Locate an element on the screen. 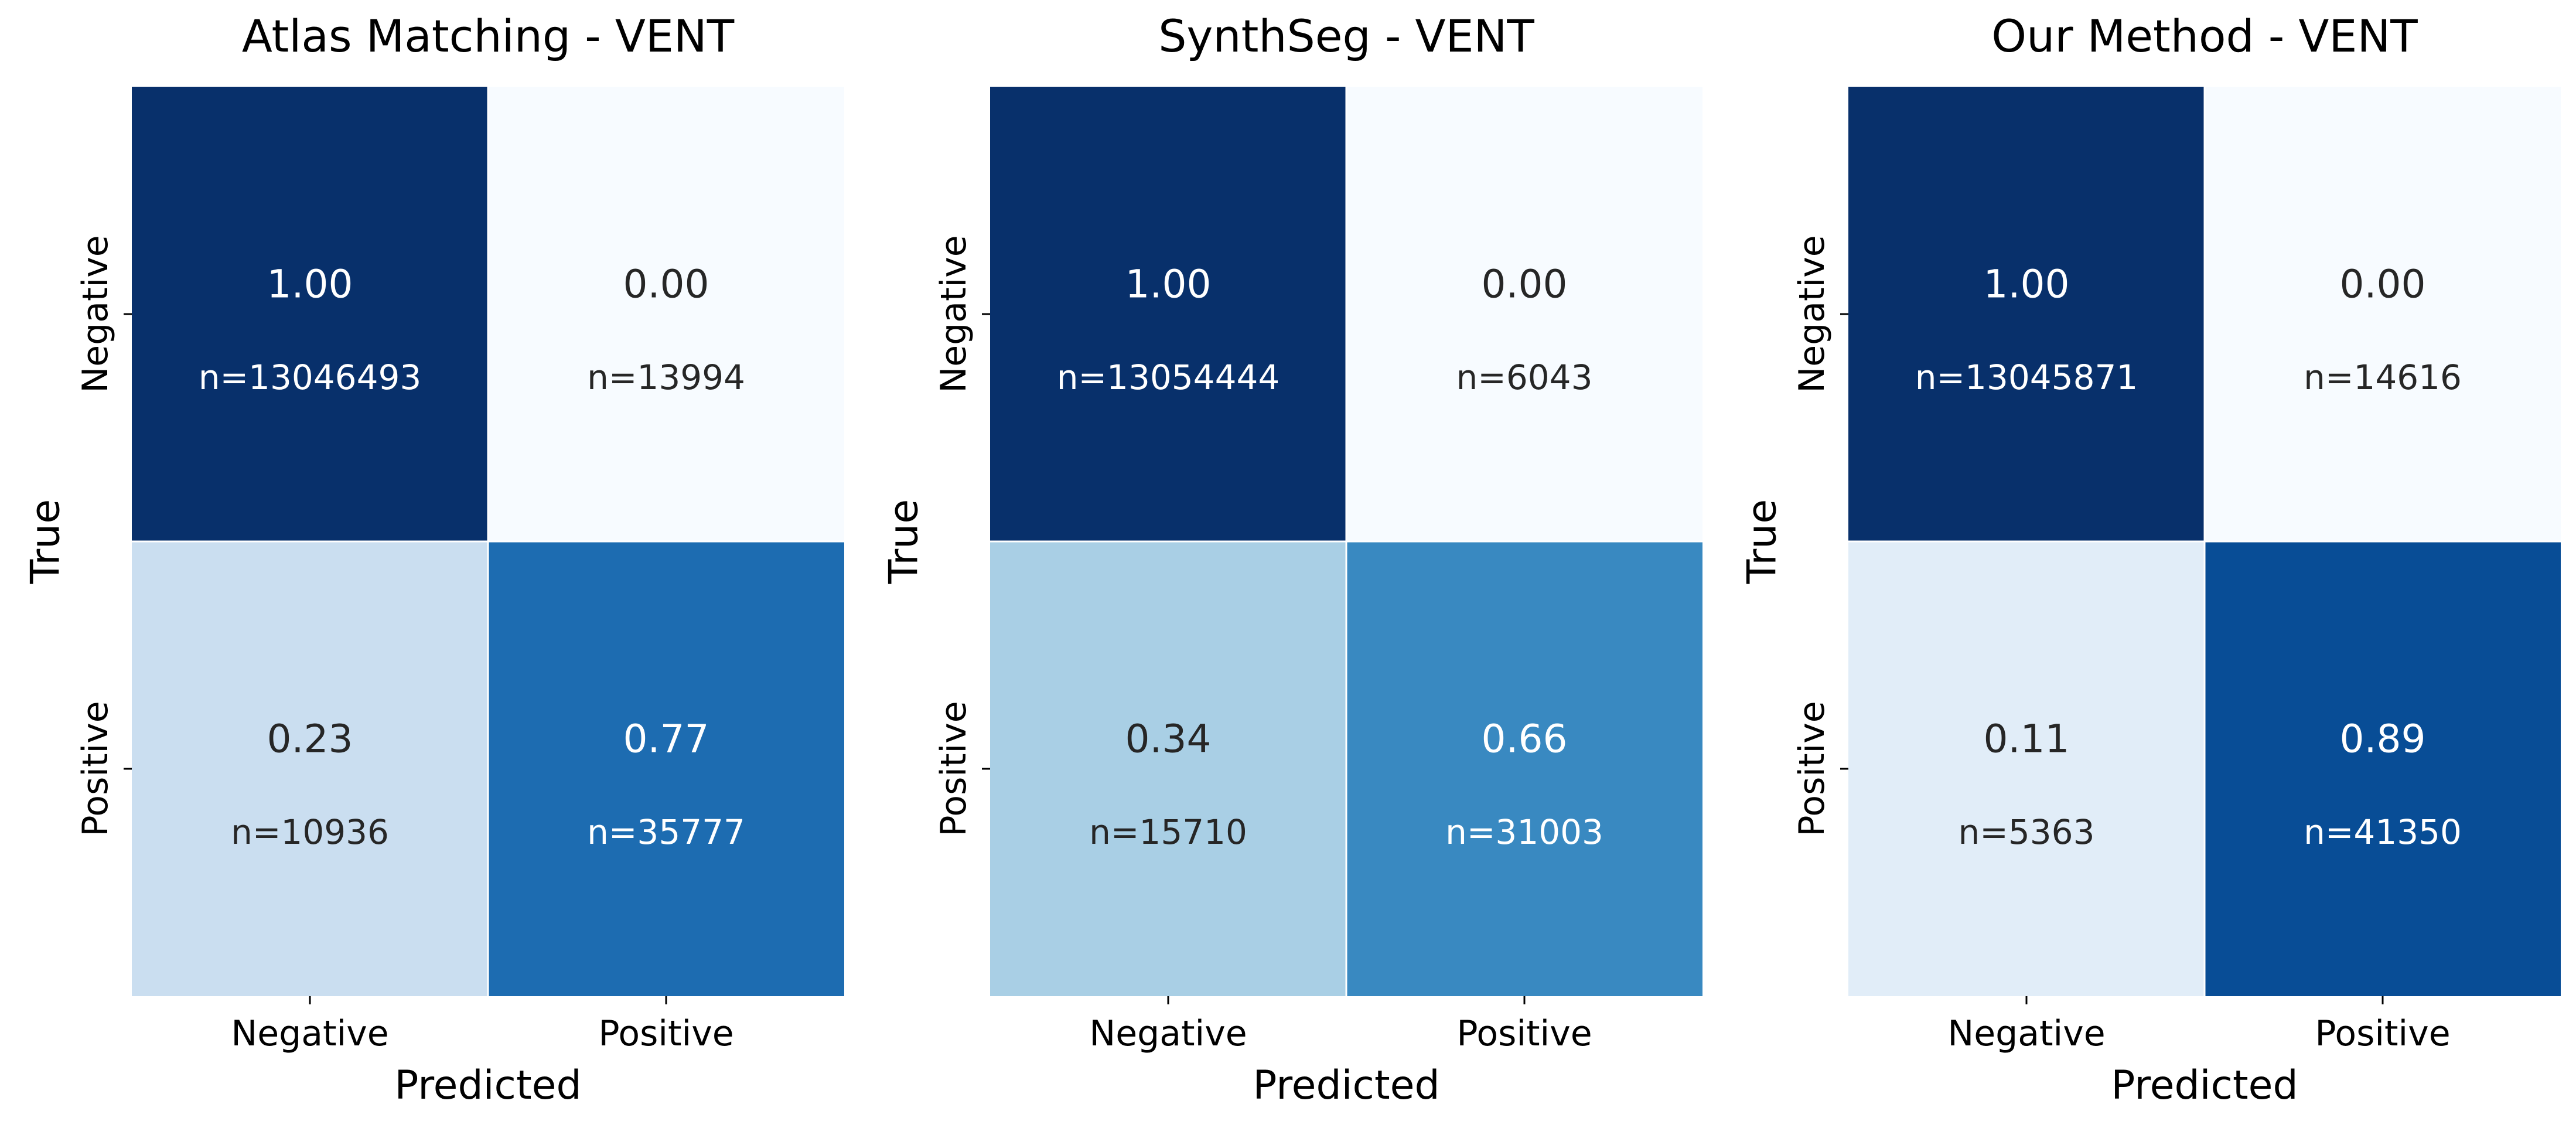  cell-count-label: n=35777 is located at coordinates (666, 832).